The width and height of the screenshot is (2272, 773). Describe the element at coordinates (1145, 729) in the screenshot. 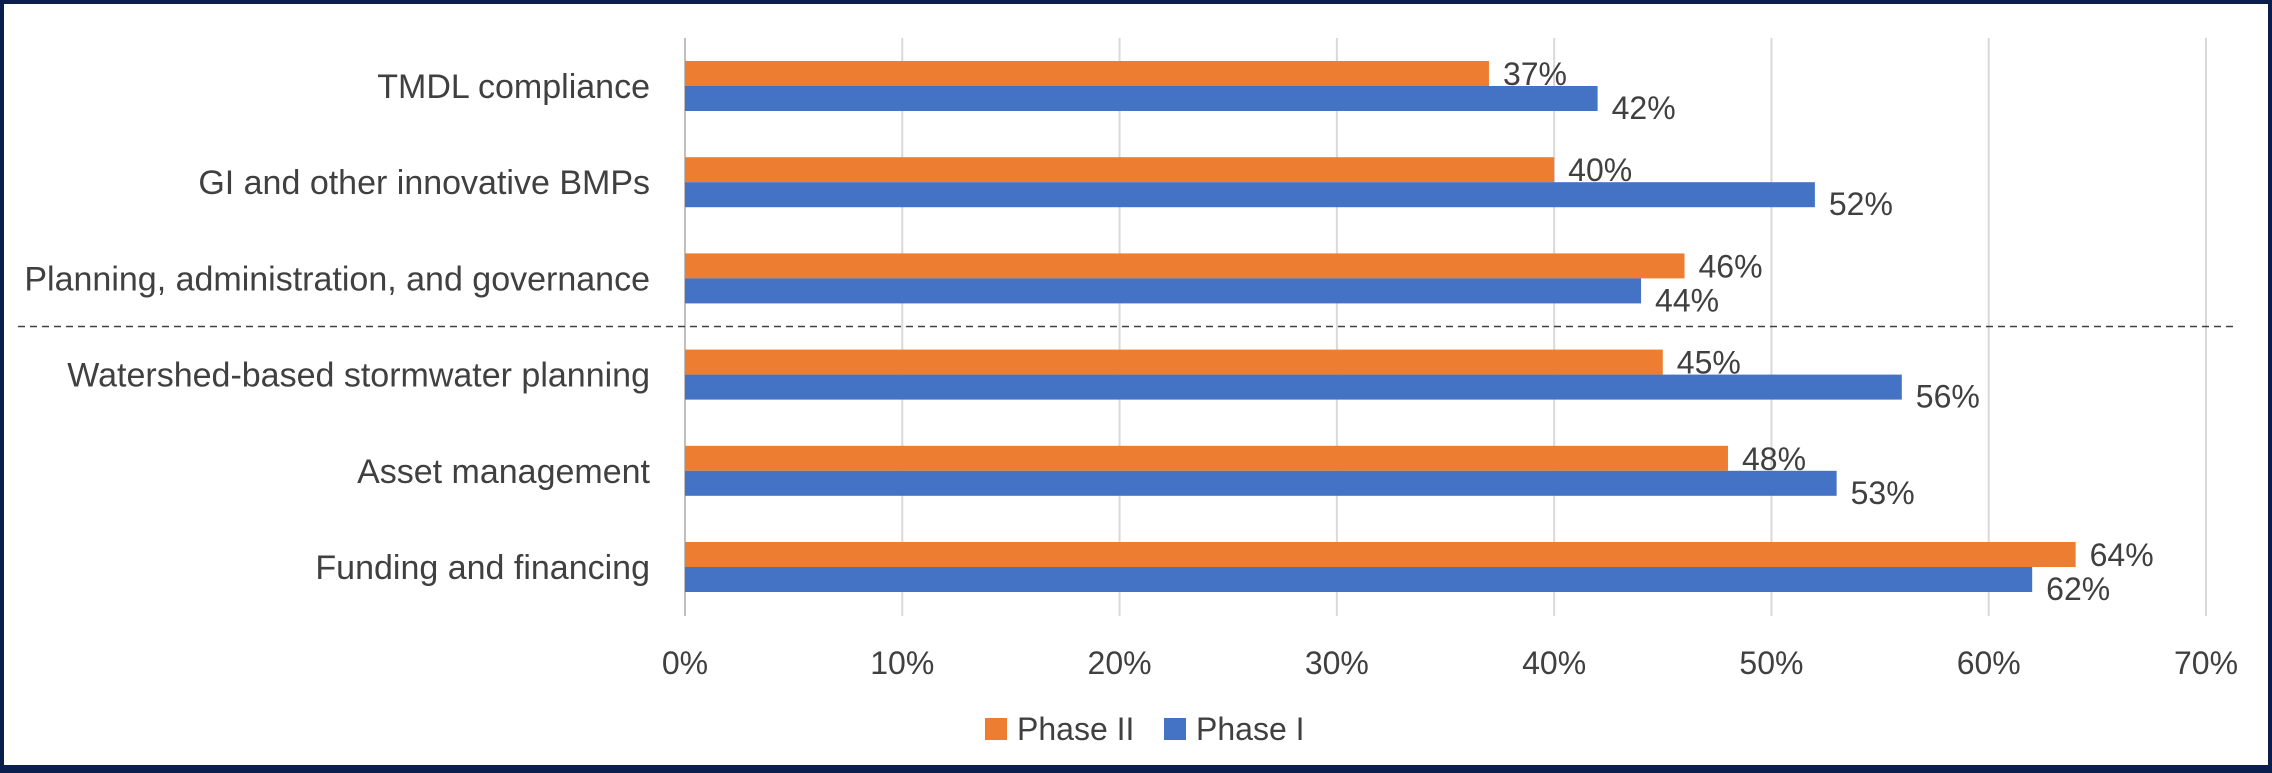

I see `legend: Phase II Phase I` at that location.